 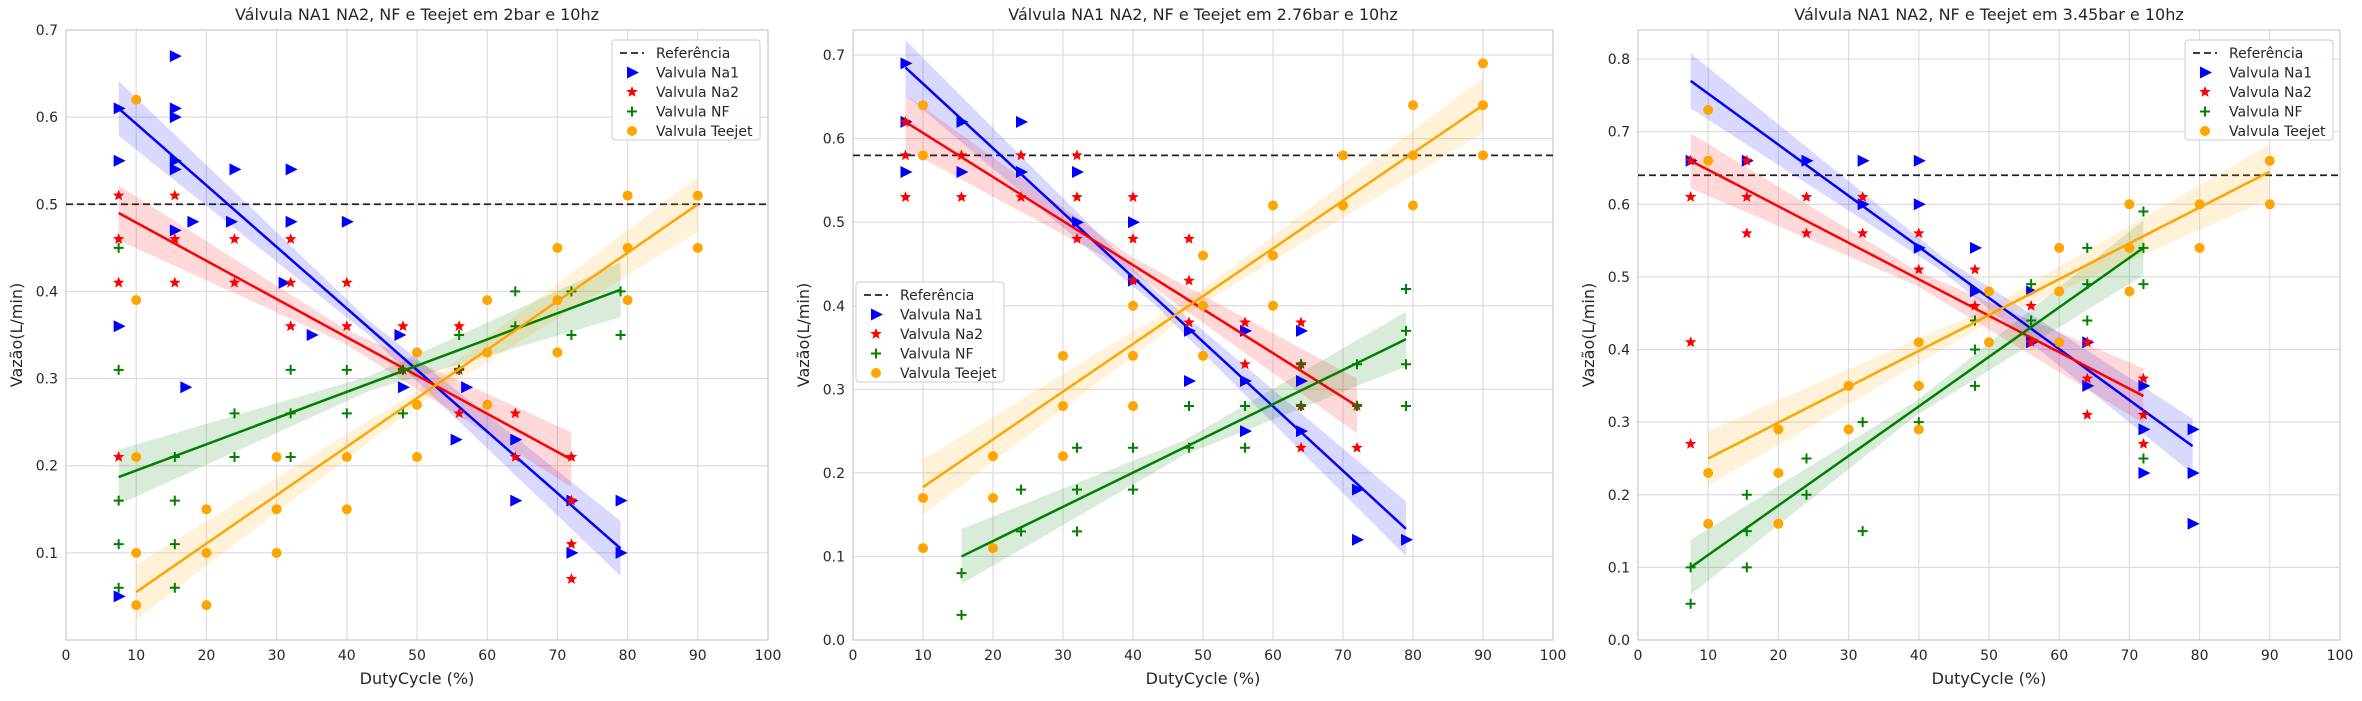 I want to click on x-tick-label: 0, so click(x=1638, y=656).